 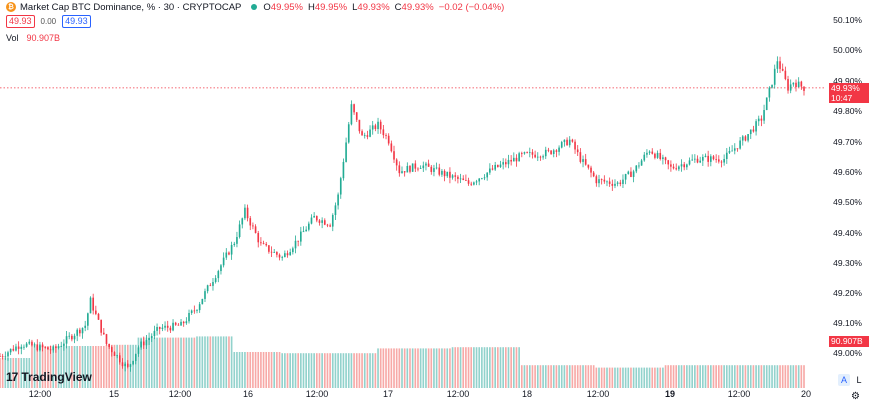 I want to click on sell-price-button: 49.93, so click(x=20, y=21).